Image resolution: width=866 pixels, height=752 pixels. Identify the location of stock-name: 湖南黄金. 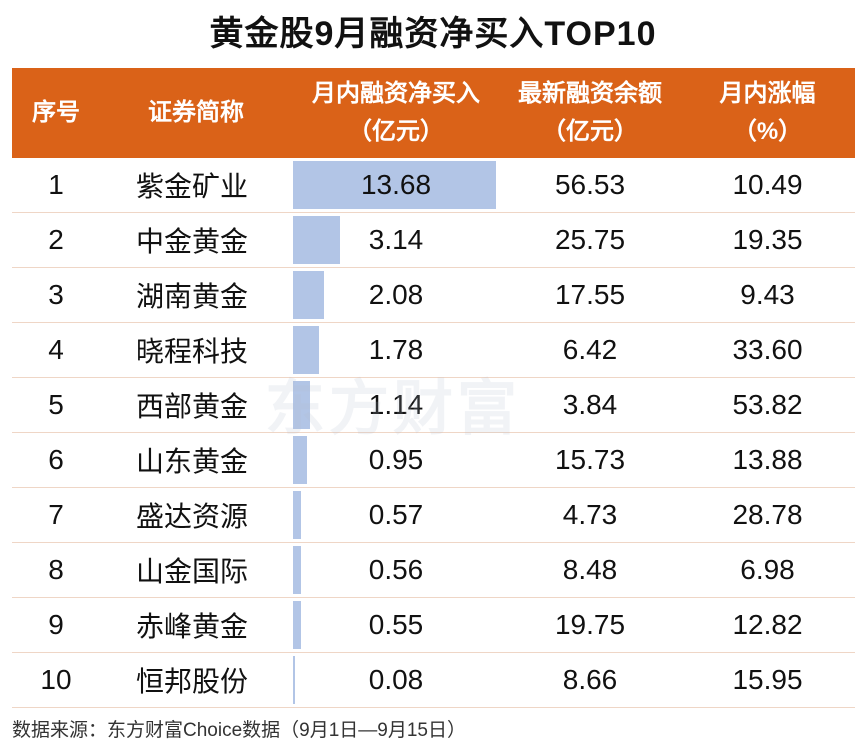
(192, 296).